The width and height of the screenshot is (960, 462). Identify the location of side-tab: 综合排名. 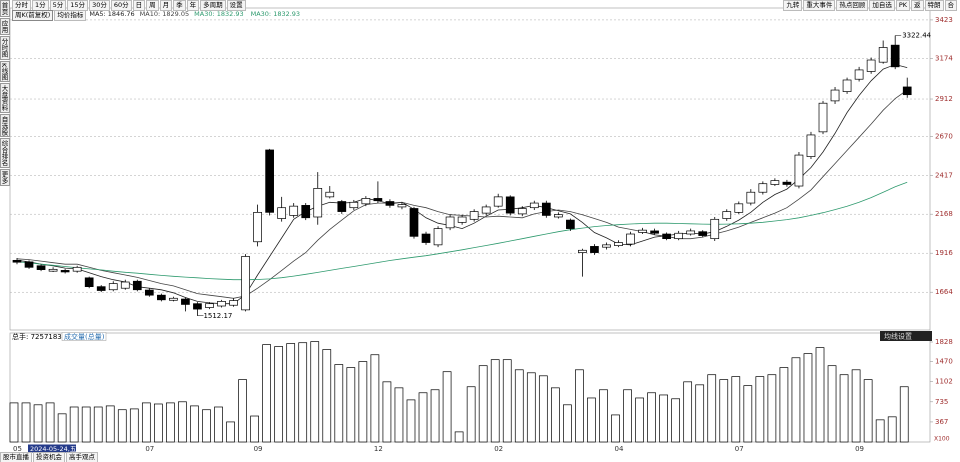
(5, 153).